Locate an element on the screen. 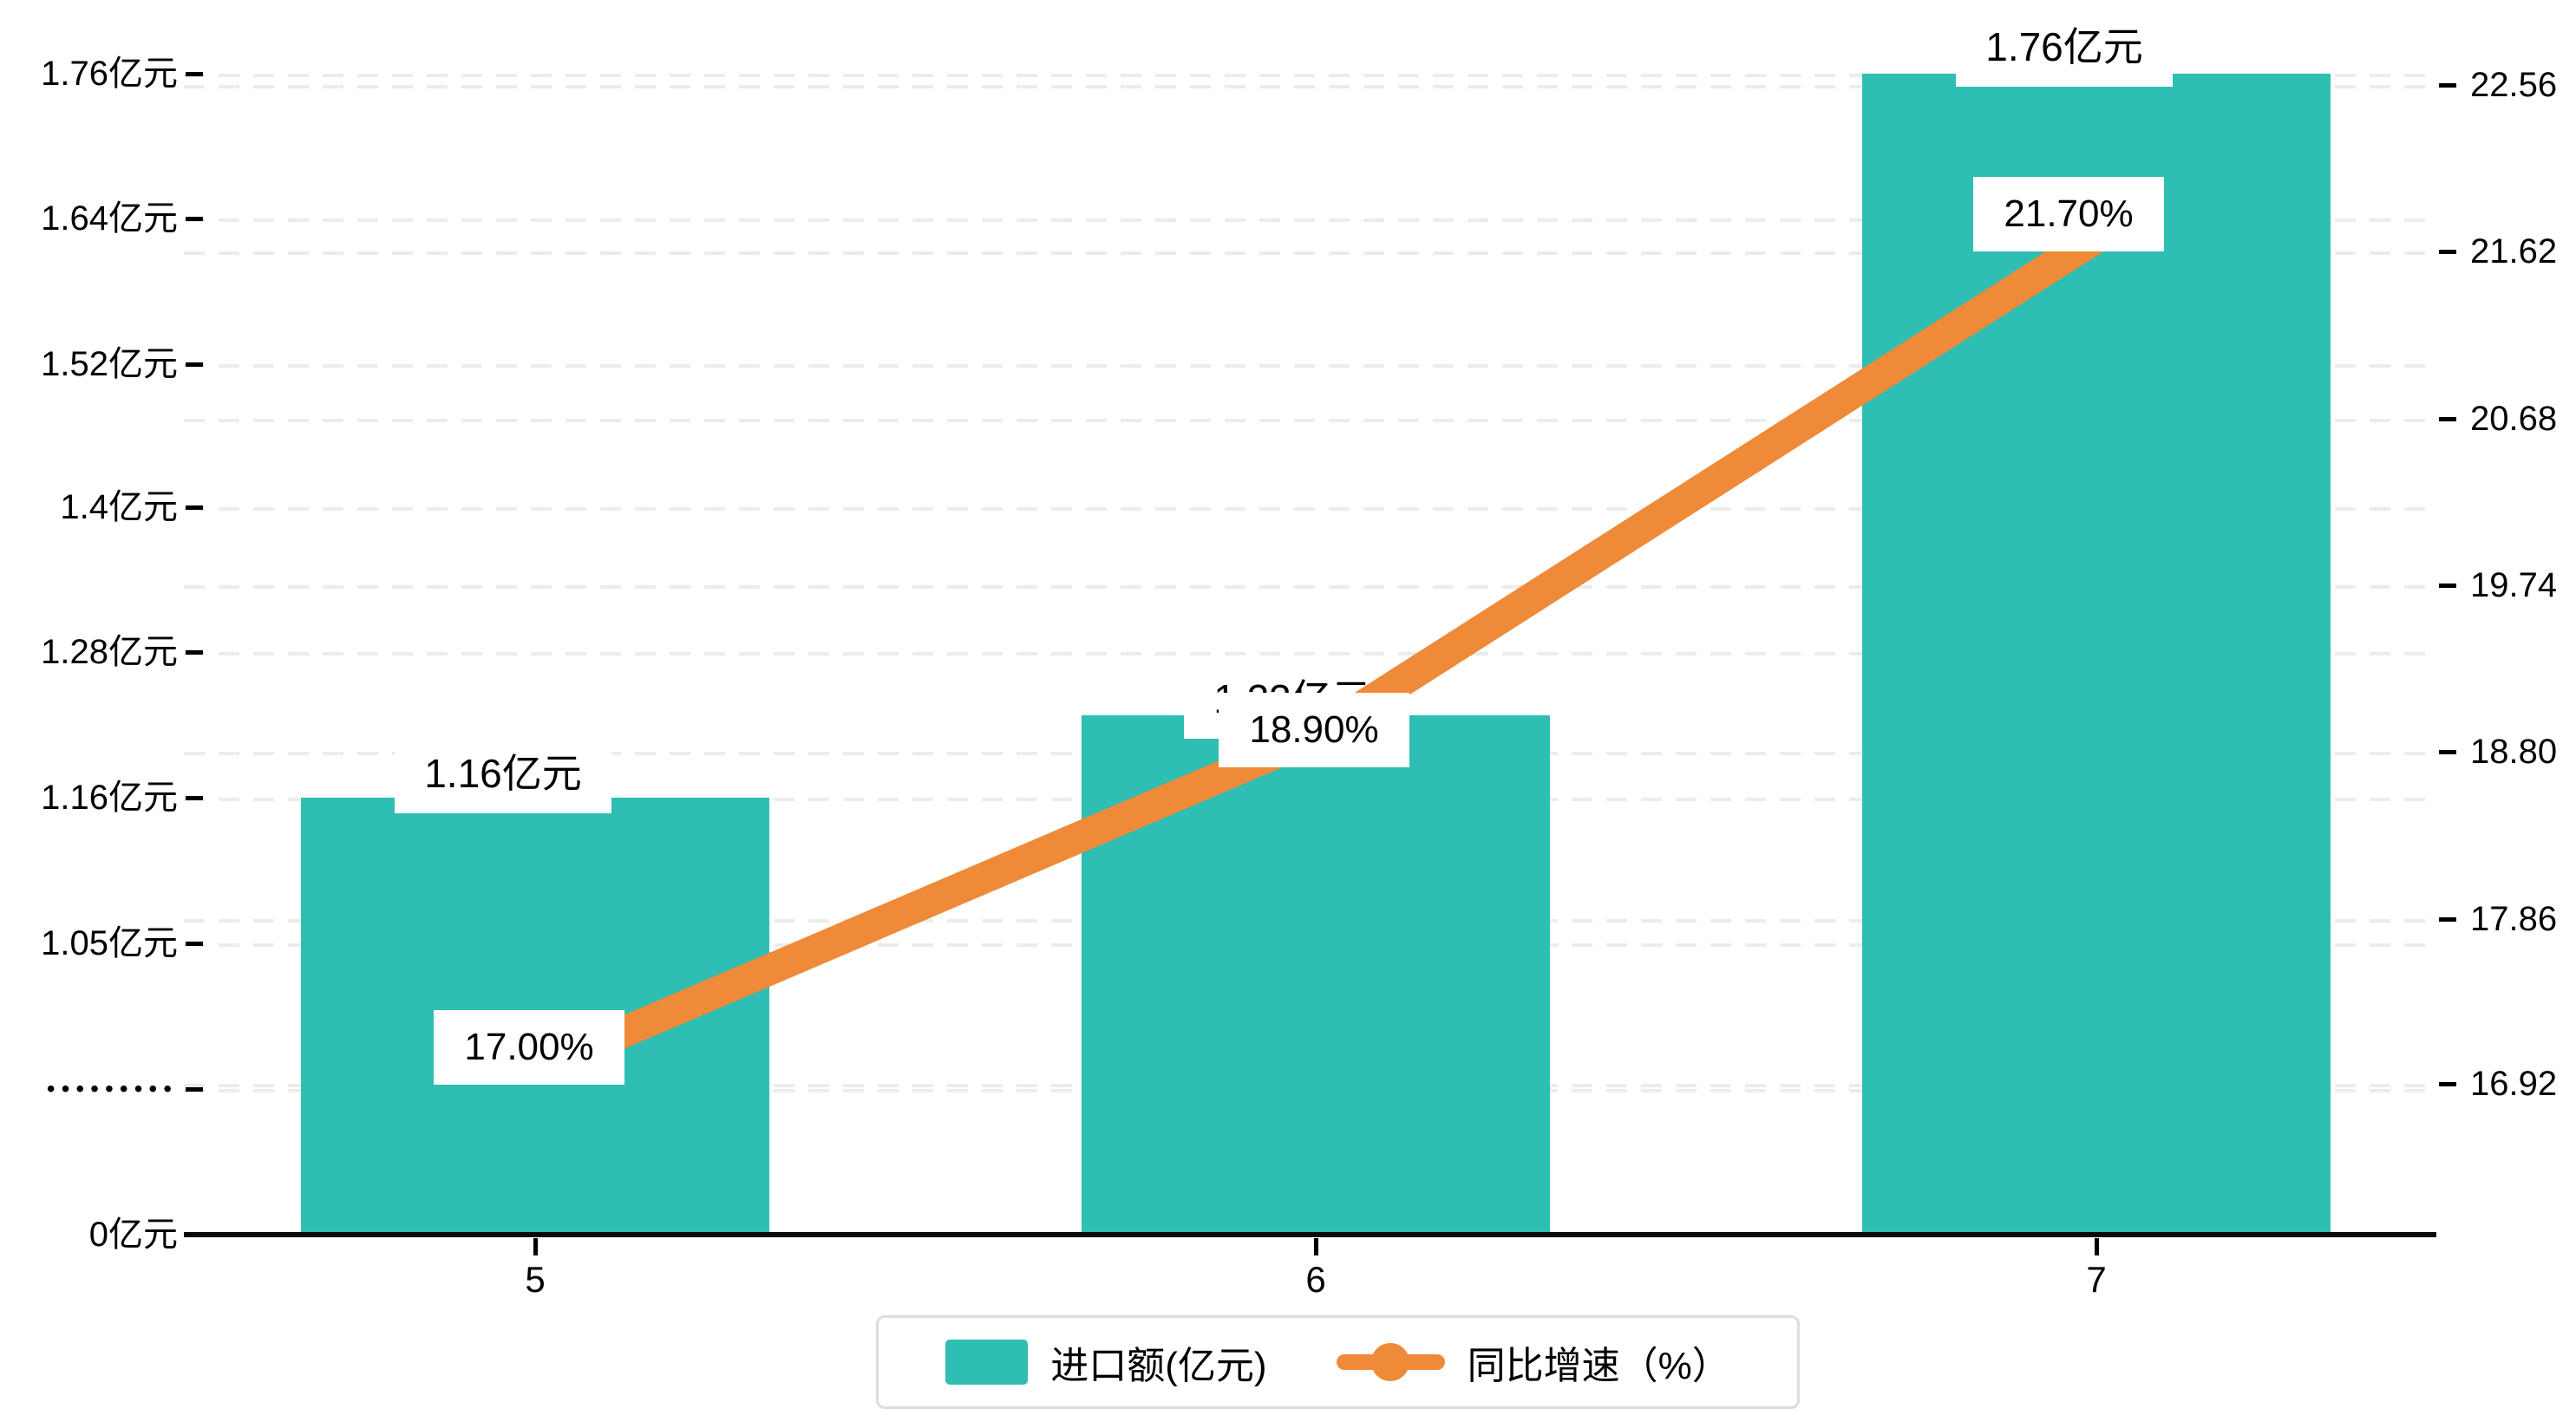  left-axis-label: 1.28亿元 is located at coordinates (109, 652).